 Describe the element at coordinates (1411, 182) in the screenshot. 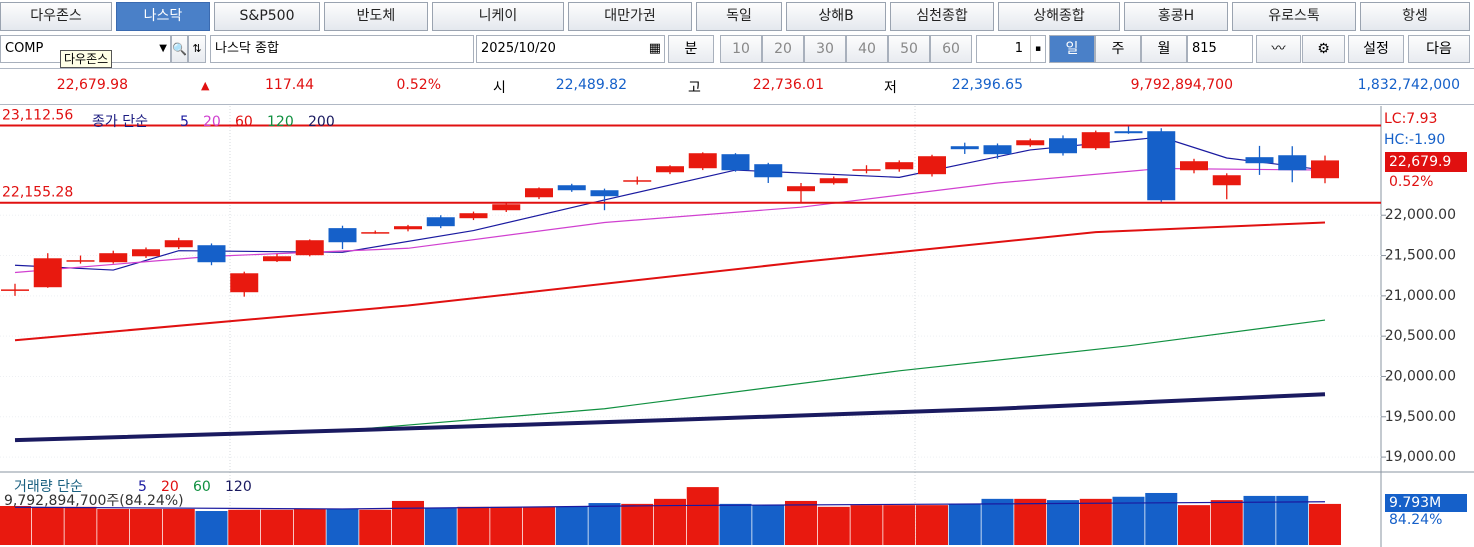

I see `last-pct: 0.52%` at that location.